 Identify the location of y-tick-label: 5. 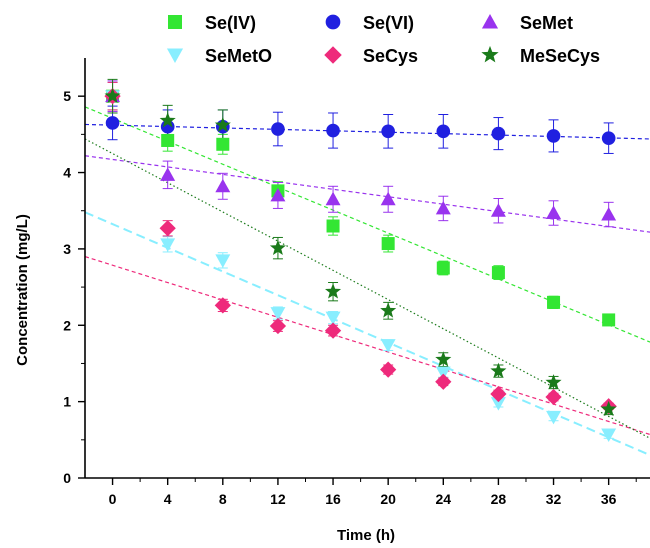
(67, 96).